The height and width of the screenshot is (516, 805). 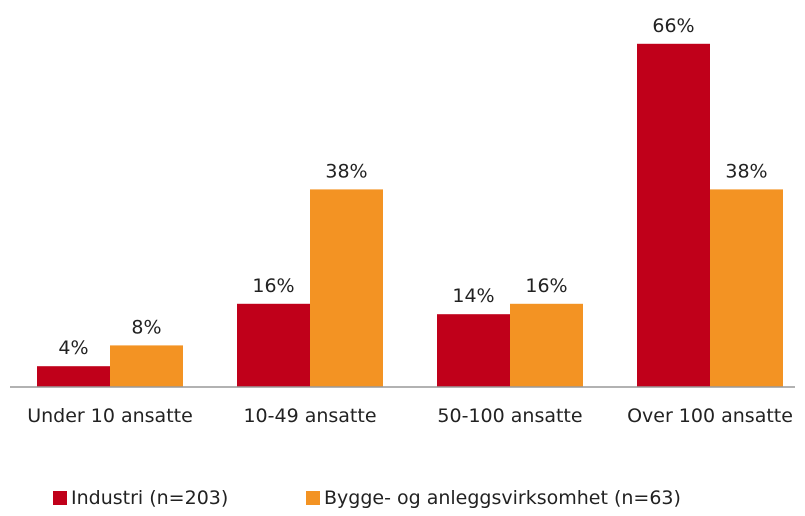 What do you see at coordinates (150, 498) in the screenshot?
I see `legend-label: Industri (n=203)` at bounding box center [150, 498].